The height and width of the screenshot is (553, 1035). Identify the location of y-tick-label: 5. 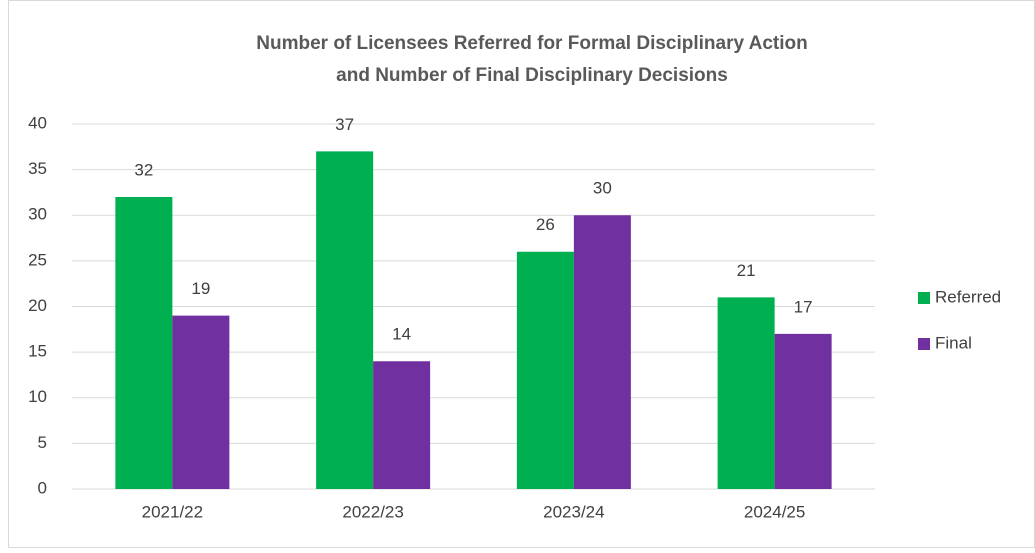
(42, 442).